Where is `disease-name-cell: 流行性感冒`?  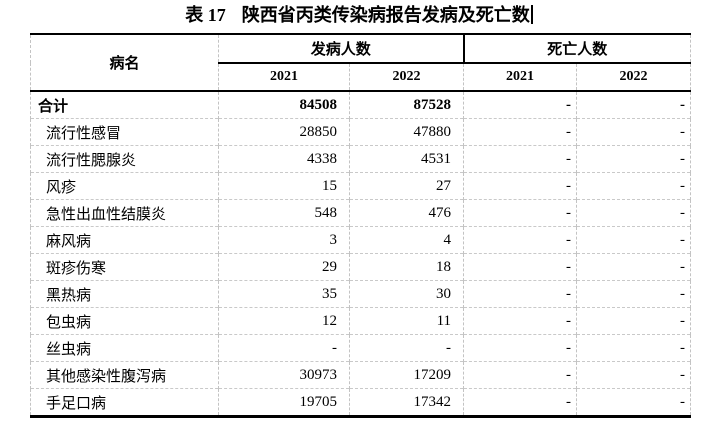
disease-name-cell: 流行性感冒 is located at coordinates (124, 132).